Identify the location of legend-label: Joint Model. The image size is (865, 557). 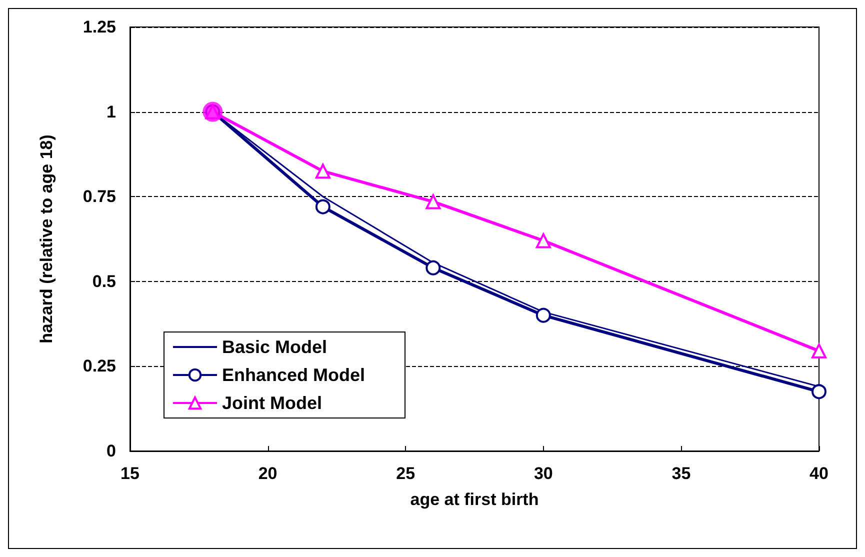
(272, 403).